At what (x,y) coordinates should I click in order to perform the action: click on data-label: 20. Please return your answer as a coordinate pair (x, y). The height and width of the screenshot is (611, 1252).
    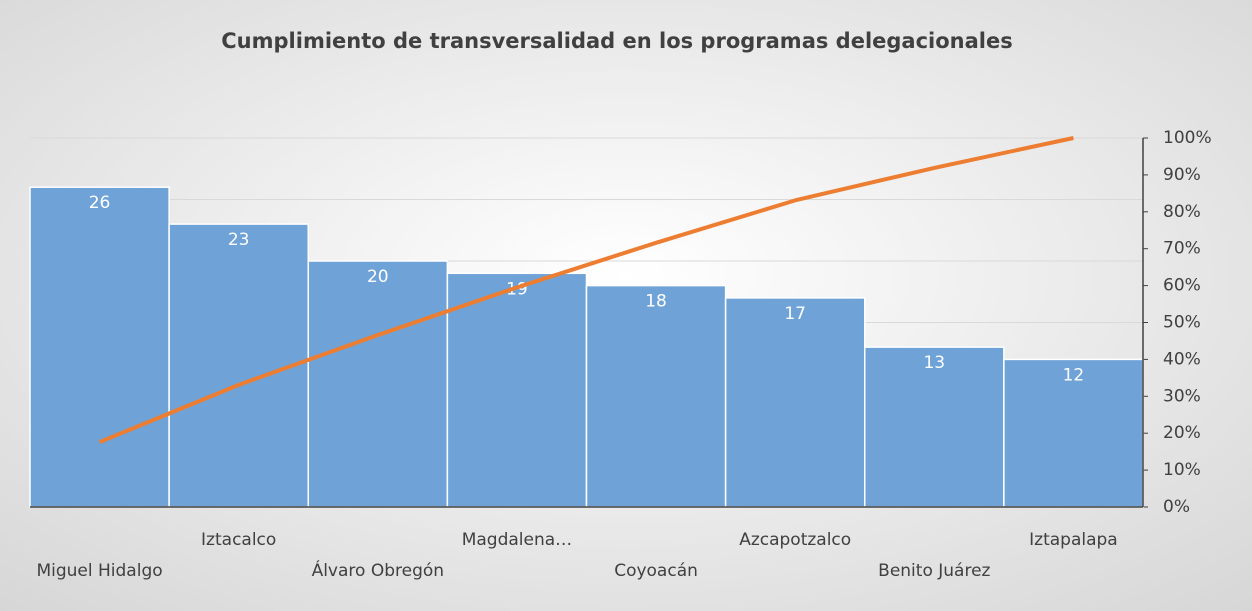
    Looking at the image, I should click on (378, 277).